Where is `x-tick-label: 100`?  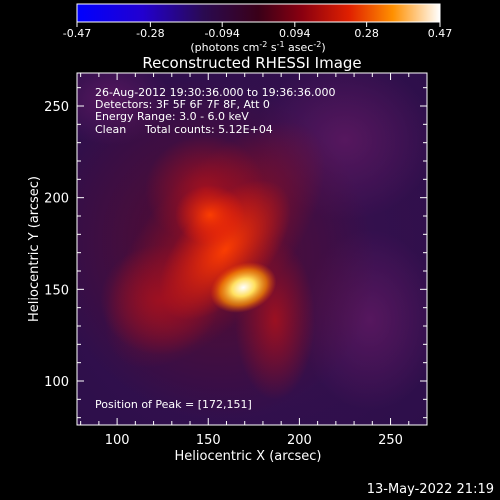 x-tick-label: 100 is located at coordinates (117, 440).